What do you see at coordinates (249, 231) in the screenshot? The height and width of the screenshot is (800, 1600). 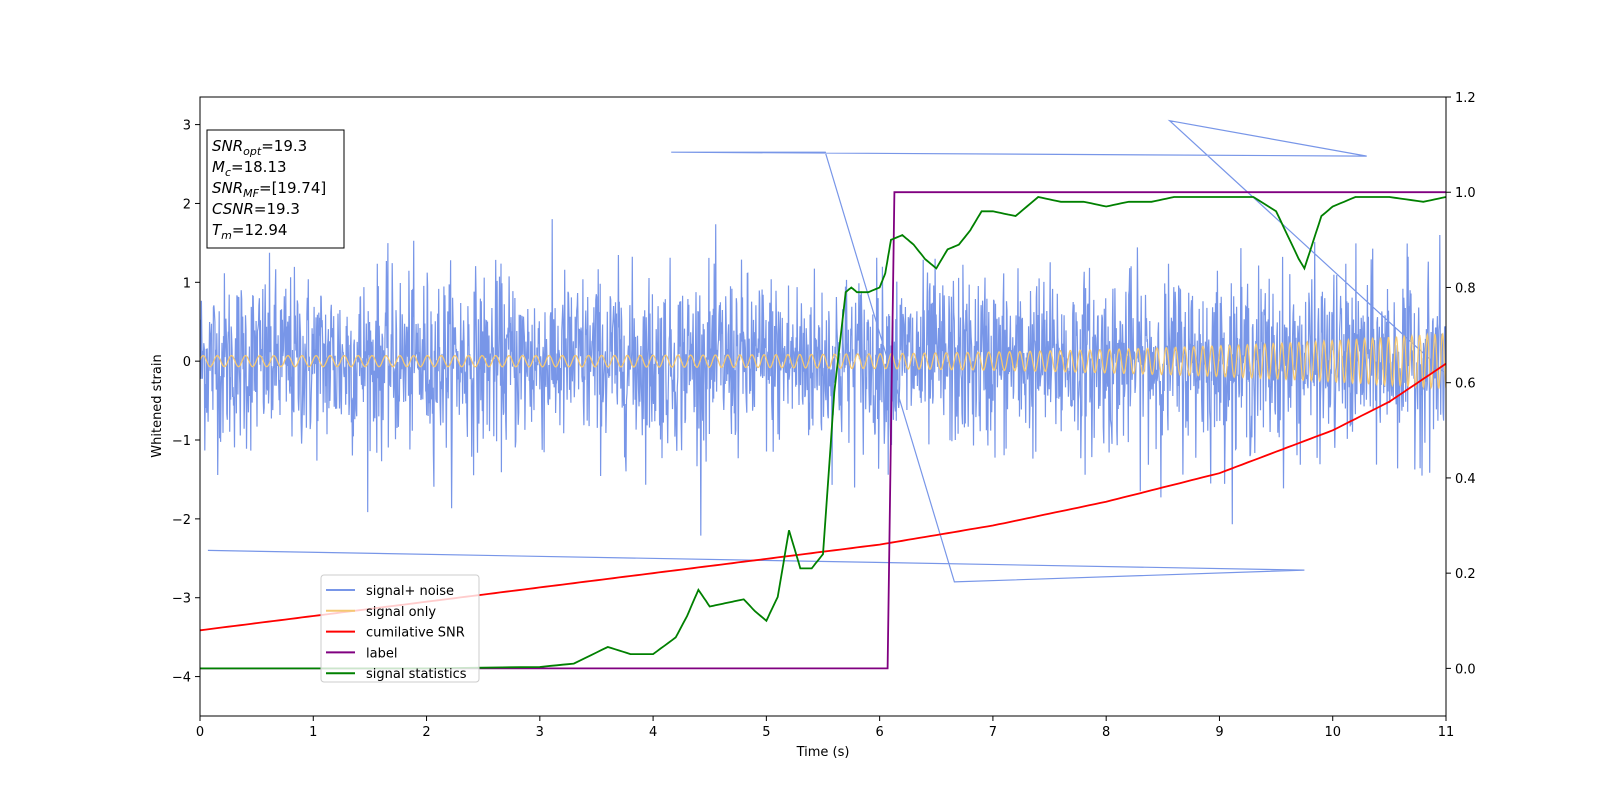 I see `annotation-line: Tm=12.94` at bounding box center [249, 231].